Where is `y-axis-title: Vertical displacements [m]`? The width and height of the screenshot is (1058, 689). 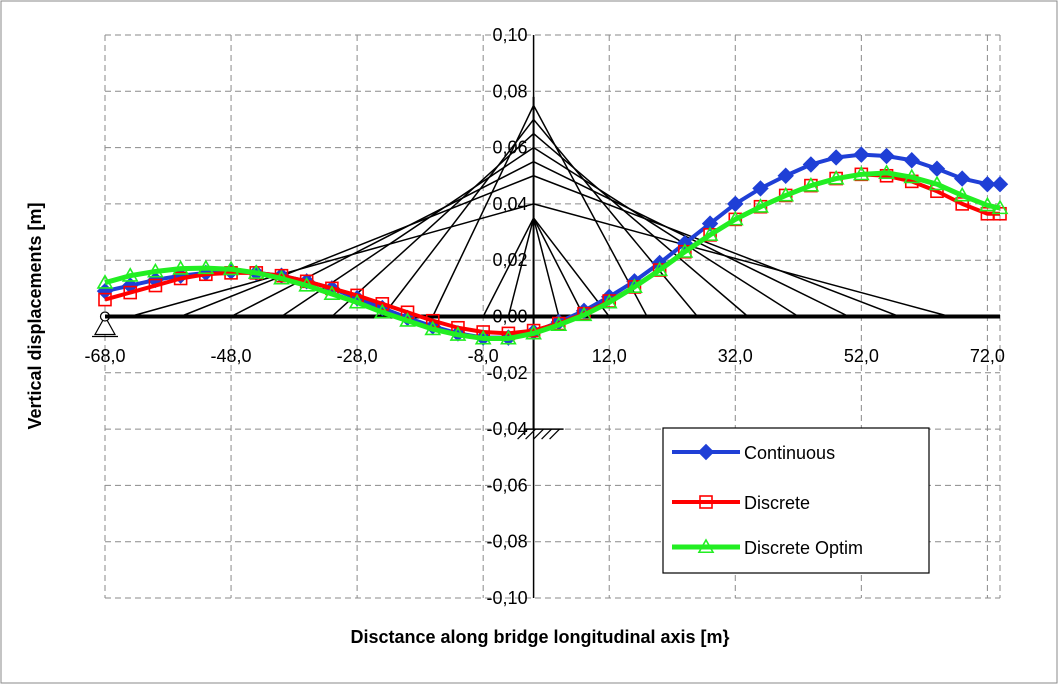 y-axis-title: Vertical displacements [m] is located at coordinates (35, 315).